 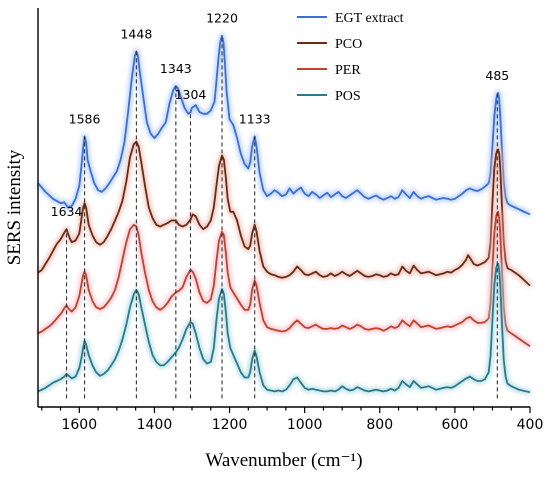 I want to click on peak-label-1634: 1634, so click(x=67, y=211).